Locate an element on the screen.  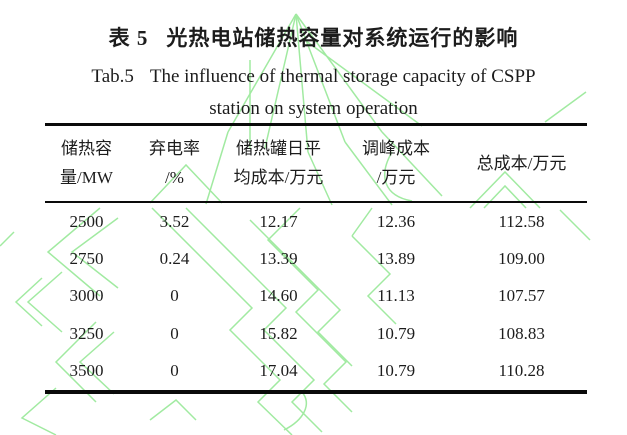
header-line: 总成本/万元 is located at coordinates (521, 163).